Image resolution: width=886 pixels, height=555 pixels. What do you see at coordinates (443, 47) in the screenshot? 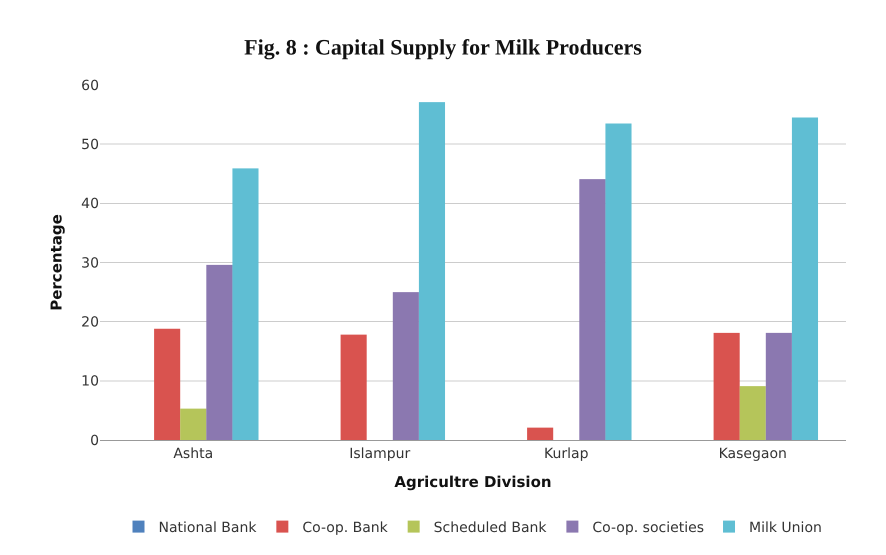
I see `chart-title: Fig. 8 : Capital Supply for Milk Producers` at bounding box center [443, 47].